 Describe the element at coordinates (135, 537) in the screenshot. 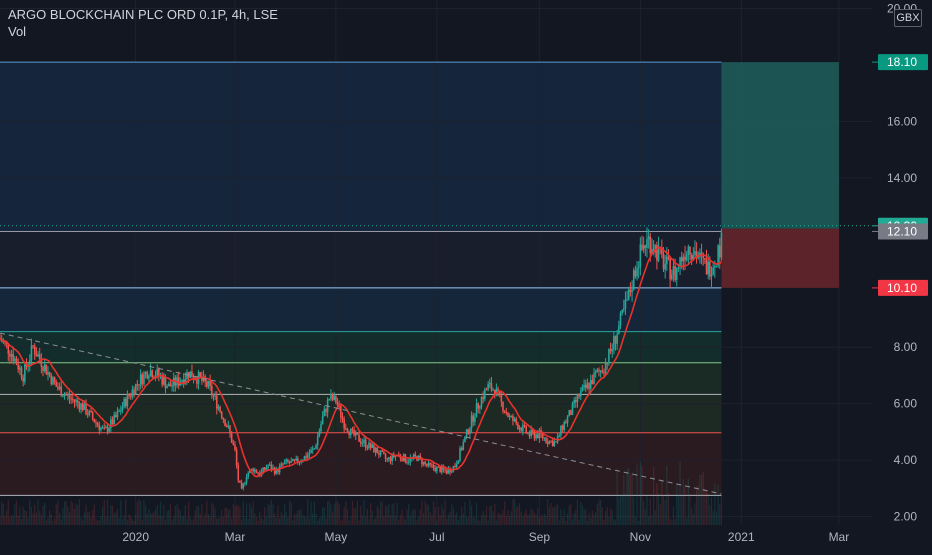

I see `x-tick-label: 2020` at that location.